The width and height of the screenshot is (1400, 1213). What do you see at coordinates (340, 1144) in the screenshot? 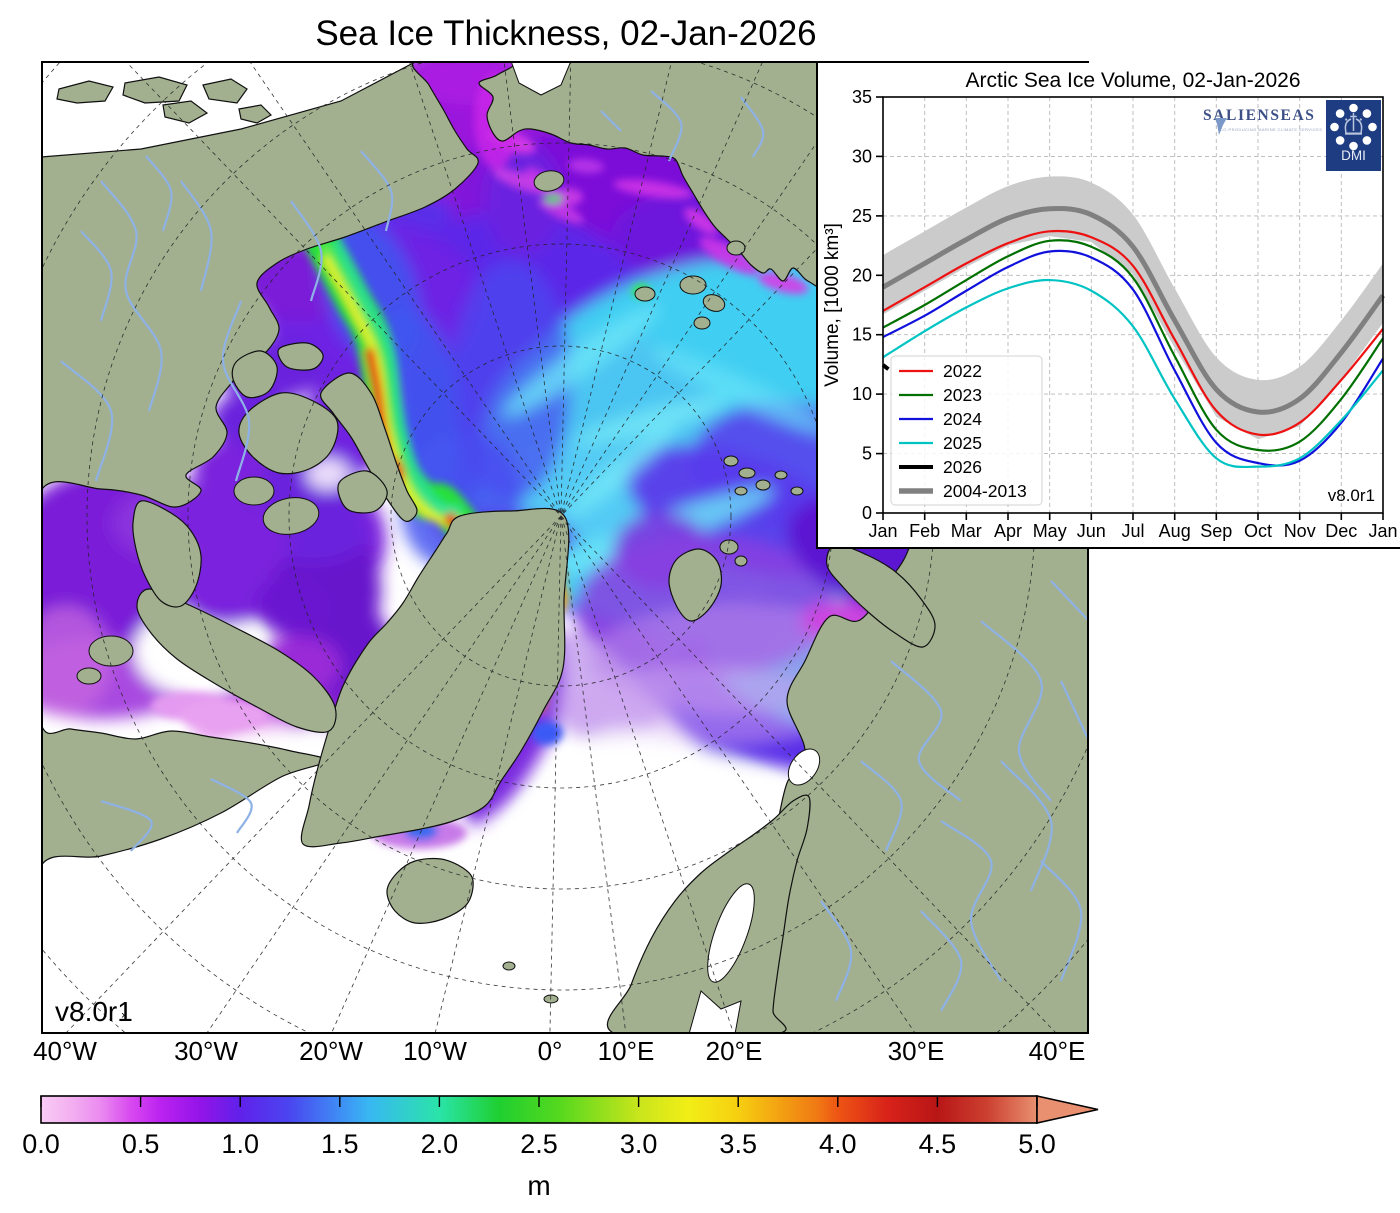
I see `svg-text: 1.5` at bounding box center [340, 1144].